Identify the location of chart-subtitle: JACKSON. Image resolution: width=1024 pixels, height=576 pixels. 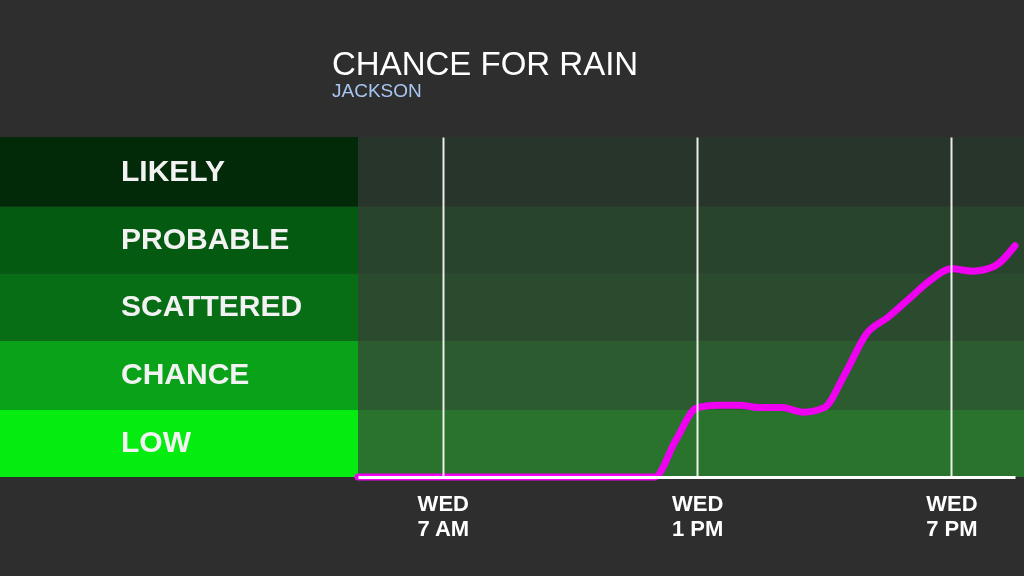
(377, 90).